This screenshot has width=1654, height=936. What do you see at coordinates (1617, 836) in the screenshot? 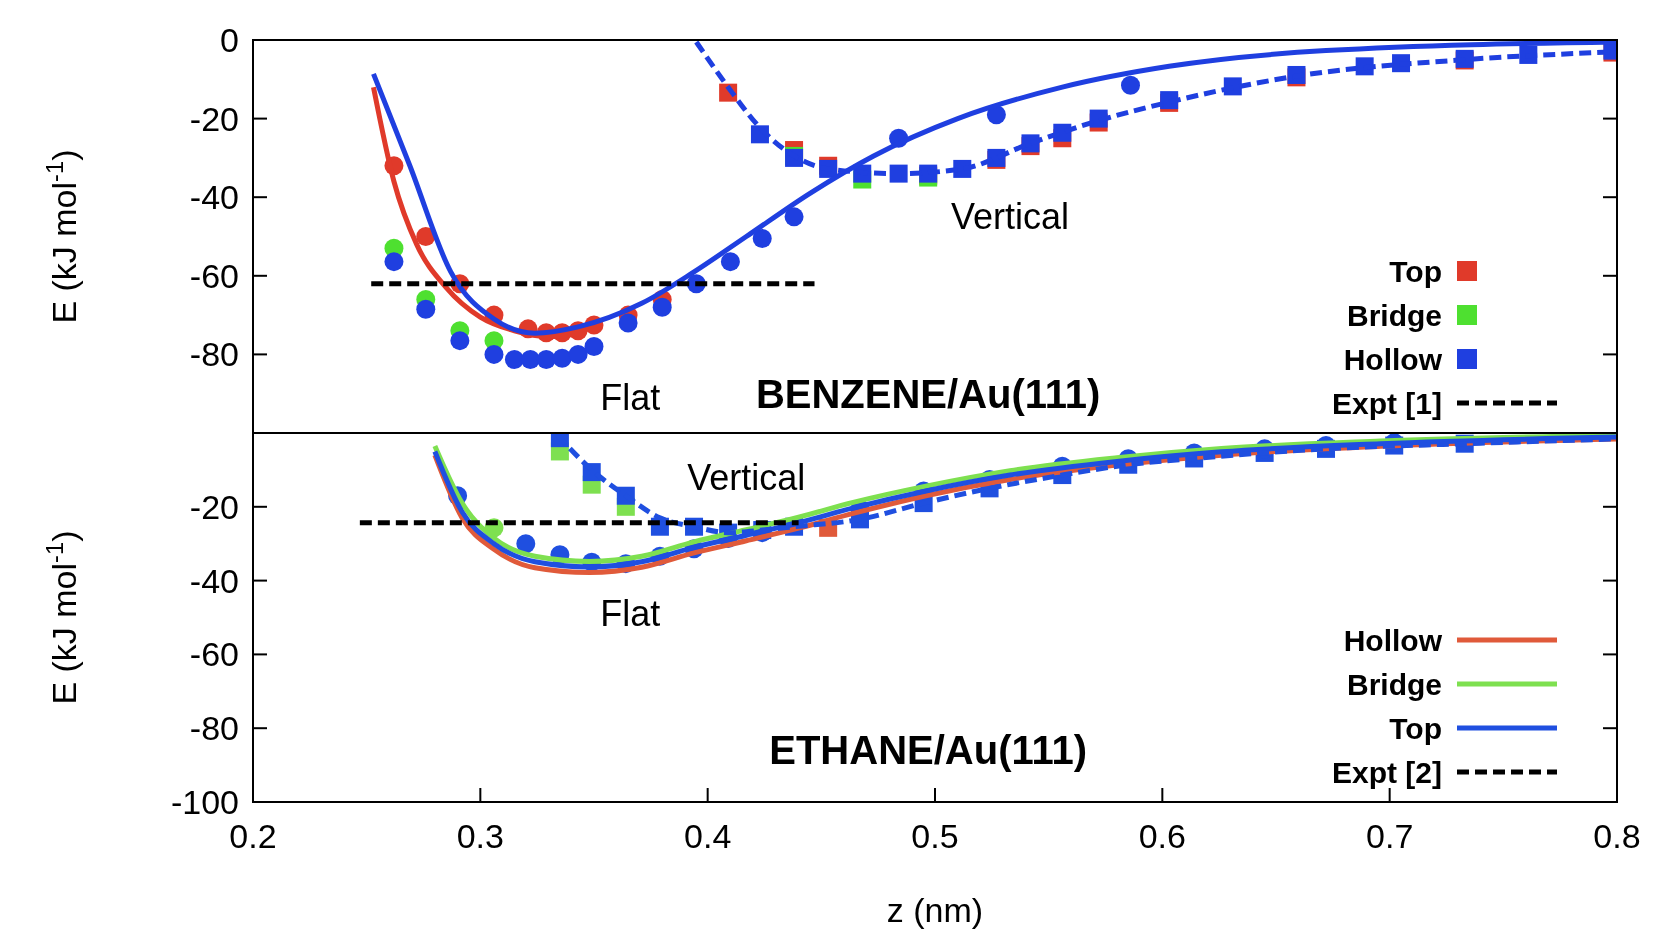
I see `x-tick-label: 0.8` at bounding box center [1617, 836].